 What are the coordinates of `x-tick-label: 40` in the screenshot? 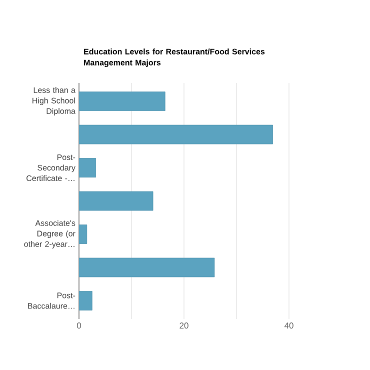 It's located at (289, 325).